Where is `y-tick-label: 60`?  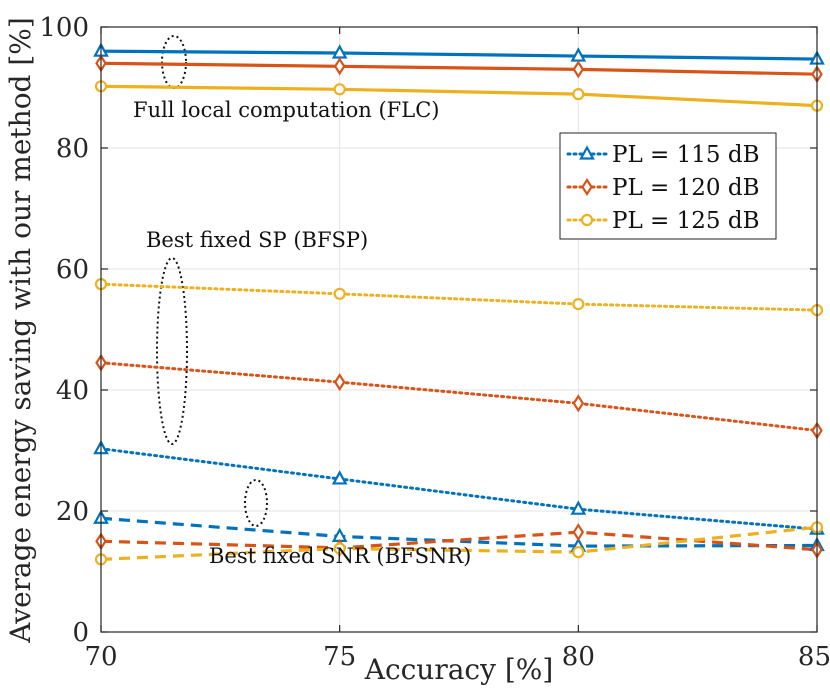
y-tick-label: 60 is located at coordinates (72, 270).